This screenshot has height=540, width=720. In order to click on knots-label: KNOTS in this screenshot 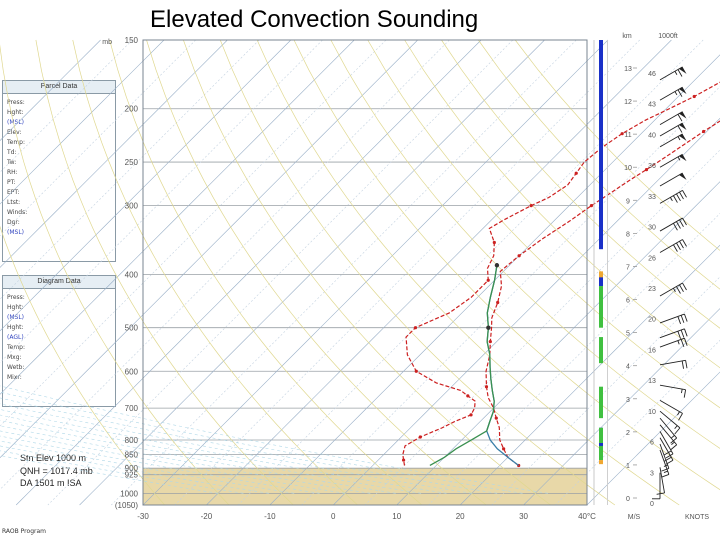, I will do `click(697, 517)`.